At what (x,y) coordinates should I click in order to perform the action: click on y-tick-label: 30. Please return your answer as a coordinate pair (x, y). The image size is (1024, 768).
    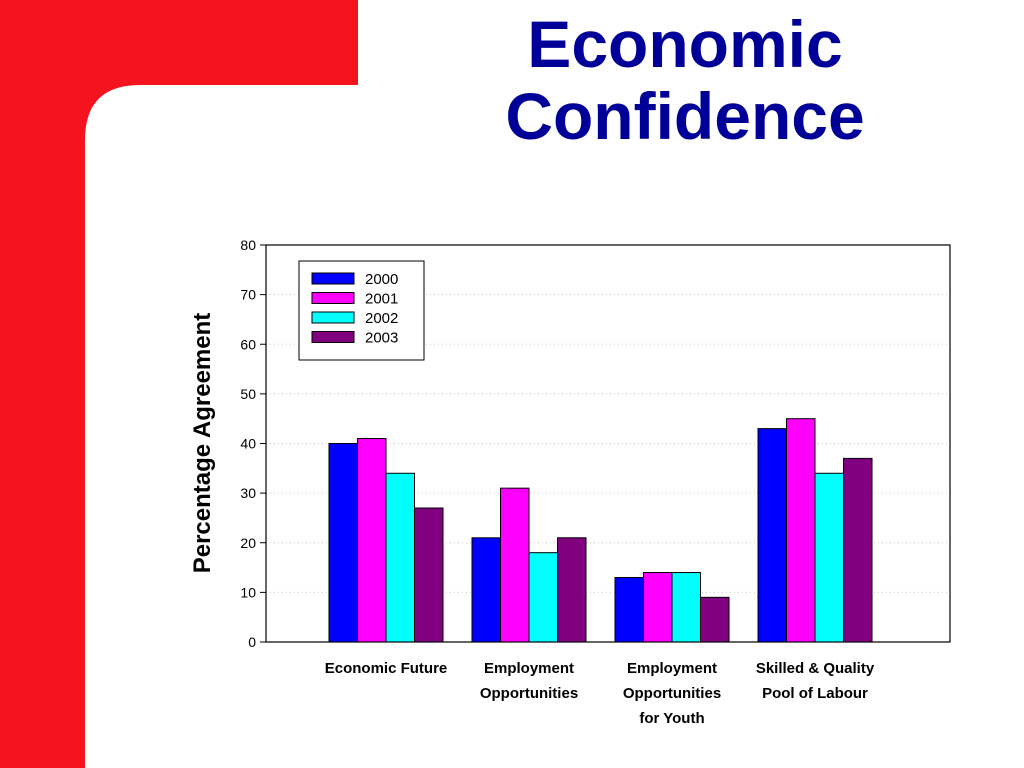
    Looking at the image, I should click on (248, 493).